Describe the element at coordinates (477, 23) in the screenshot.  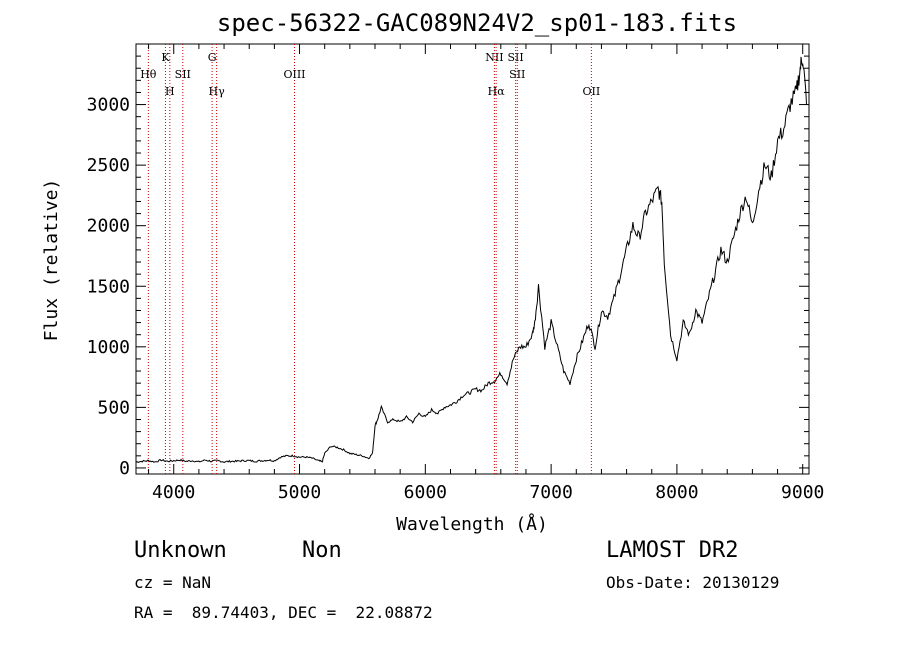
I see `chart-title: spec-56322-GAC089N24V2_sp01-183.fits` at that location.